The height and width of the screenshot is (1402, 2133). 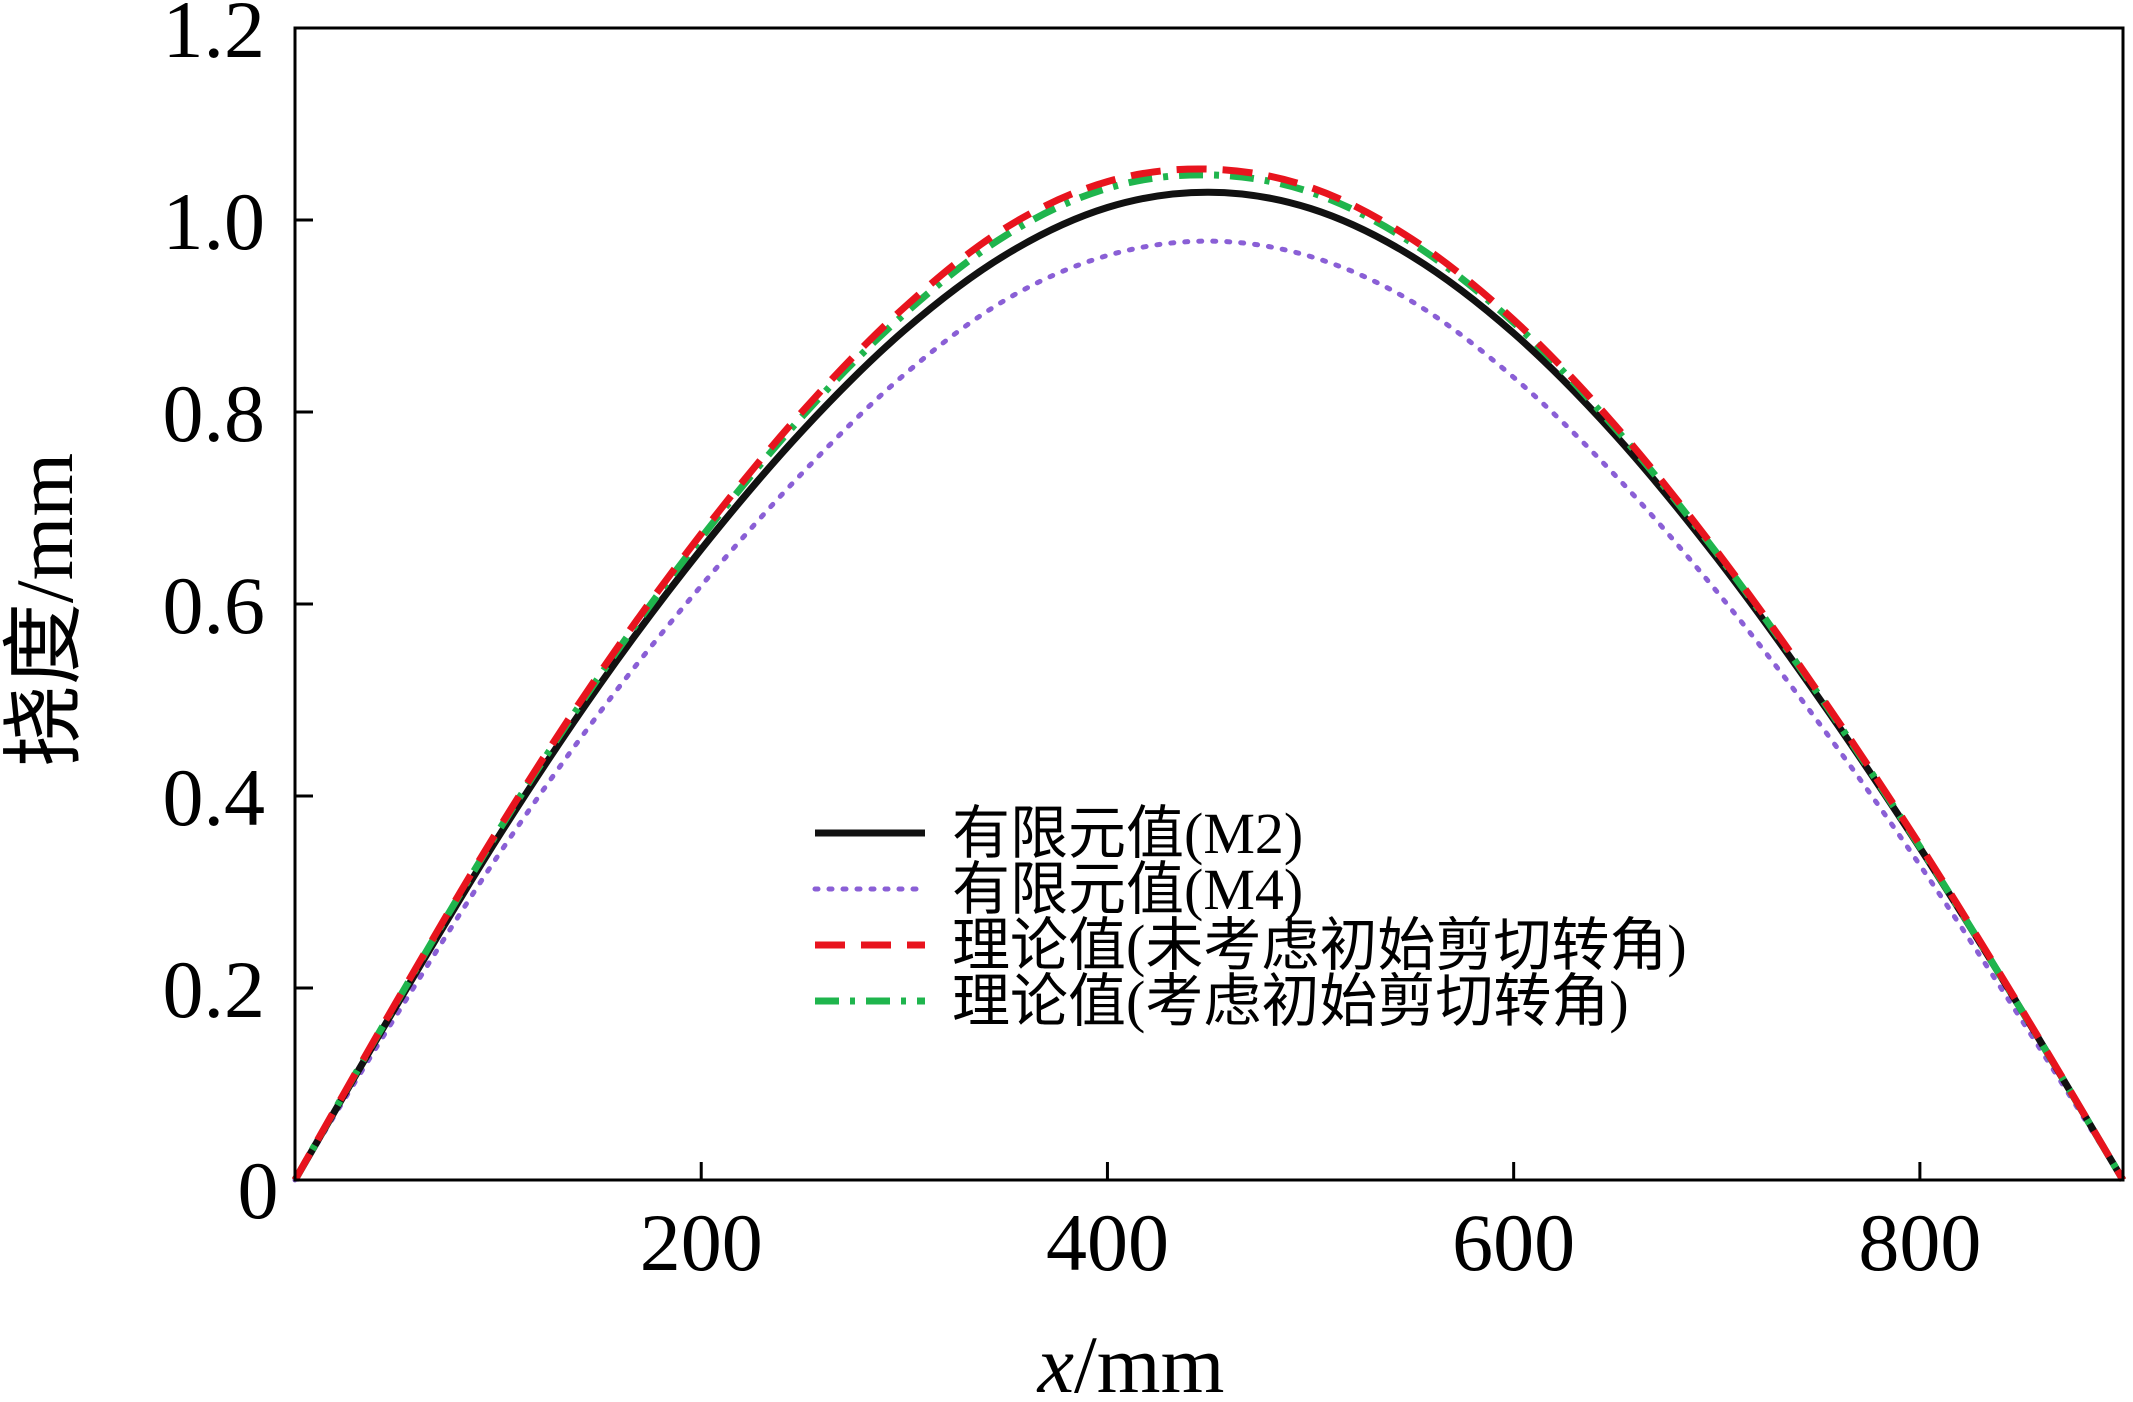 What do you see at coordinates (258, 1190) in the screenshot?
I see `y-tick-label: 0` at bounding box center [258, 1190].